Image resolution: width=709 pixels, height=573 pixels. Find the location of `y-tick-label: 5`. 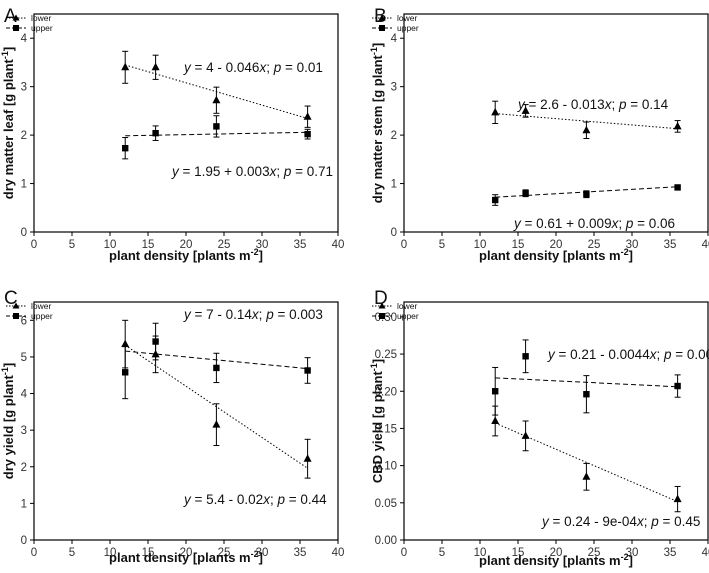

y-tick-label: 5 is located at coordinates (24, 358).